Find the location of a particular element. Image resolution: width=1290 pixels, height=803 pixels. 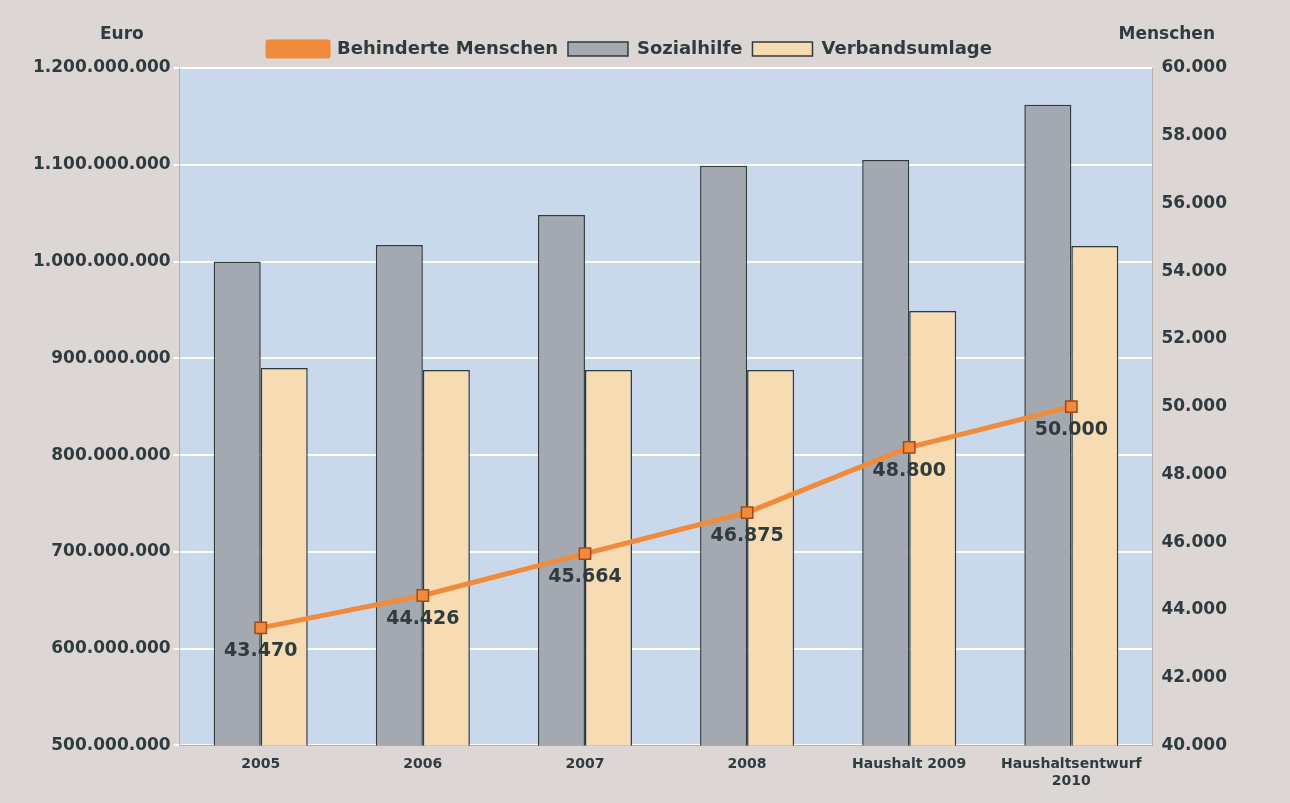

y-tick-label: 1.000.000.000 is located at coordinates (101, 259).